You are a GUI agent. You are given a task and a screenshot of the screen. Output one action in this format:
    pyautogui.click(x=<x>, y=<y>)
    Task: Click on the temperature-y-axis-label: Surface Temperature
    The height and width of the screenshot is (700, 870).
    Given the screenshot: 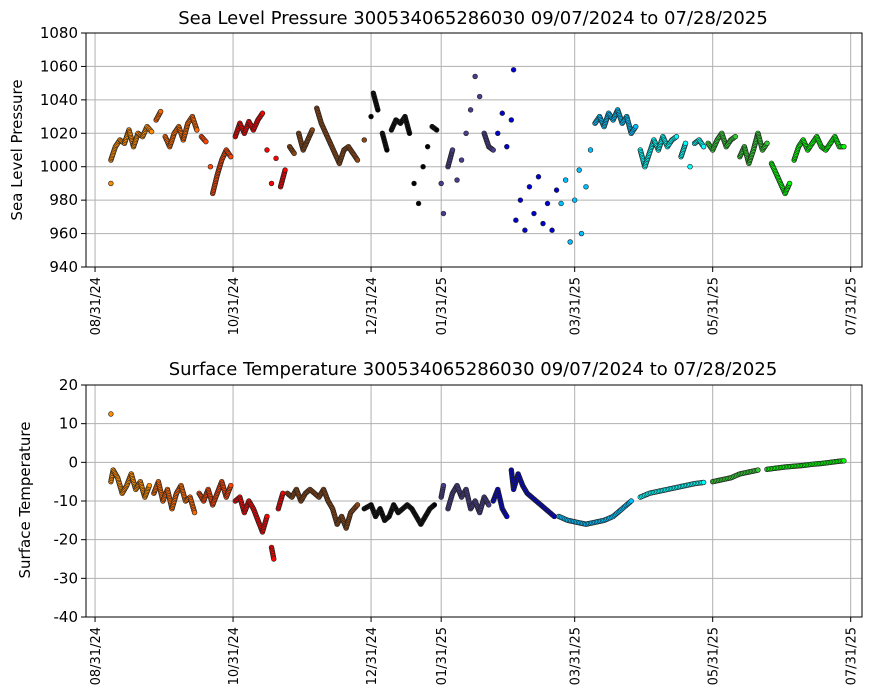 What is the action you would take?
    pyautogui.click(x=25, y=500)
    